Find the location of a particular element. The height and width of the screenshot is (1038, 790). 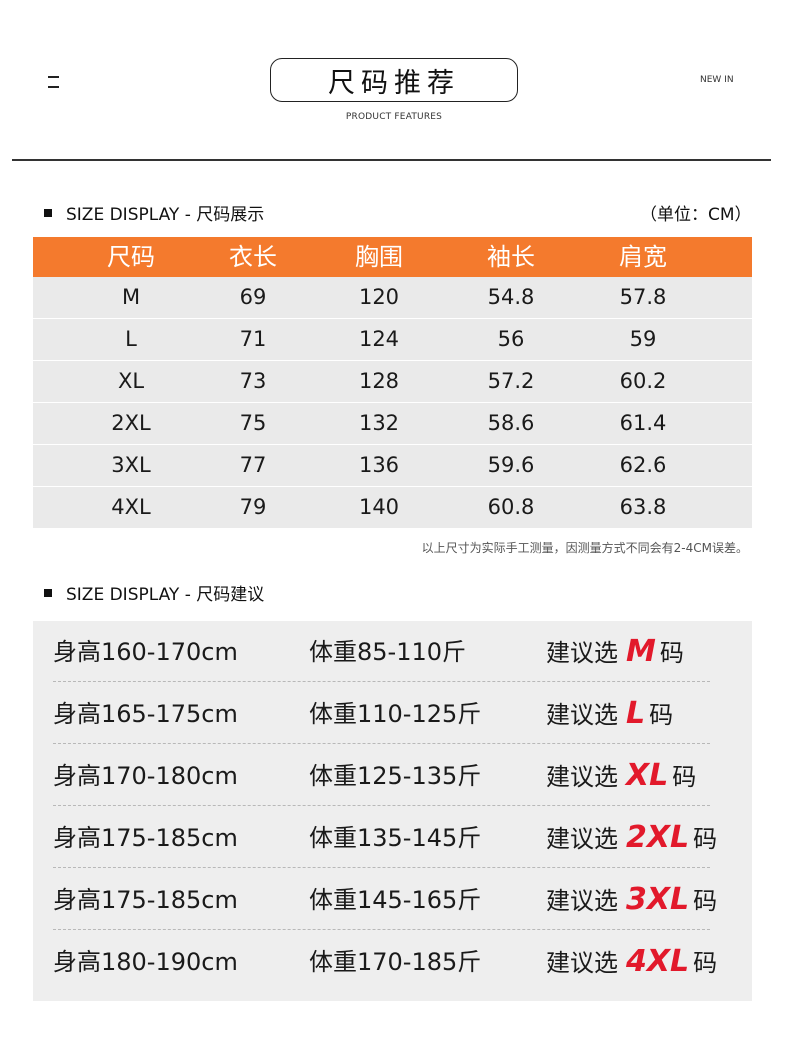

table-cell: M is located at coordinates (131, 297).